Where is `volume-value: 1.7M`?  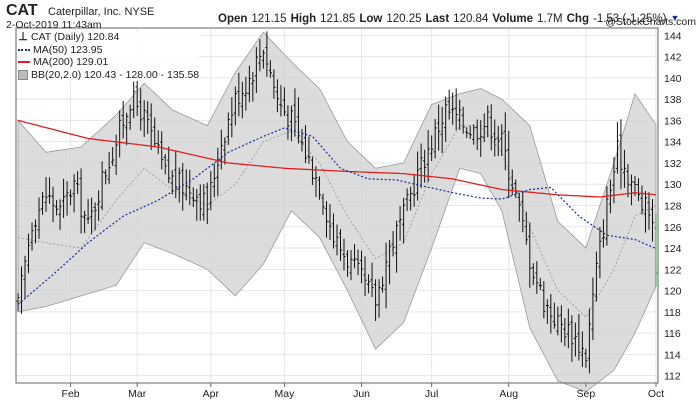
volume-value: 1.7M is located at coordinates (550, 19).